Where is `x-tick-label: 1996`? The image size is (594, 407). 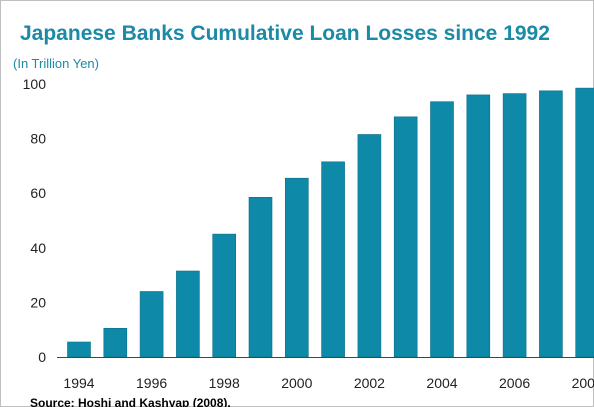 x-tick-label: 1996 is located at coordinates (151, 383).